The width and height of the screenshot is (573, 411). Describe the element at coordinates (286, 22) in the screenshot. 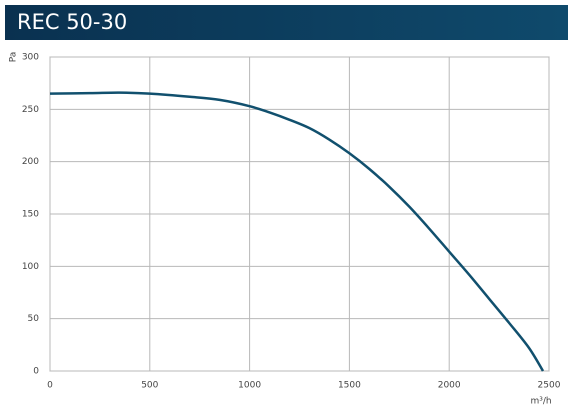

I see `header: REC 50-30` at that location.